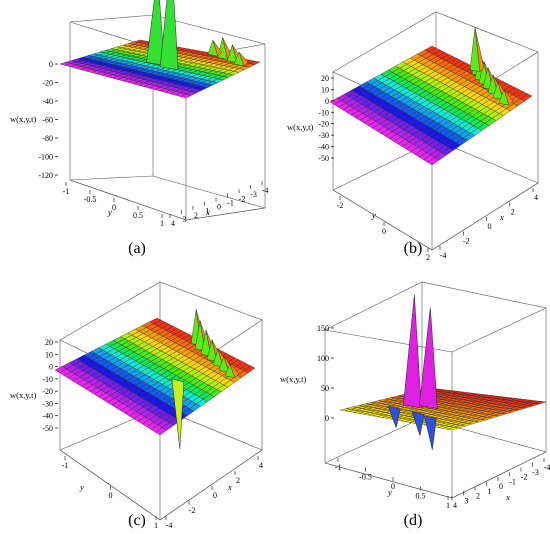 The height and width of the screenshot is (534, 550). I want to click on x-tick-label: -3, so click(535, 472).